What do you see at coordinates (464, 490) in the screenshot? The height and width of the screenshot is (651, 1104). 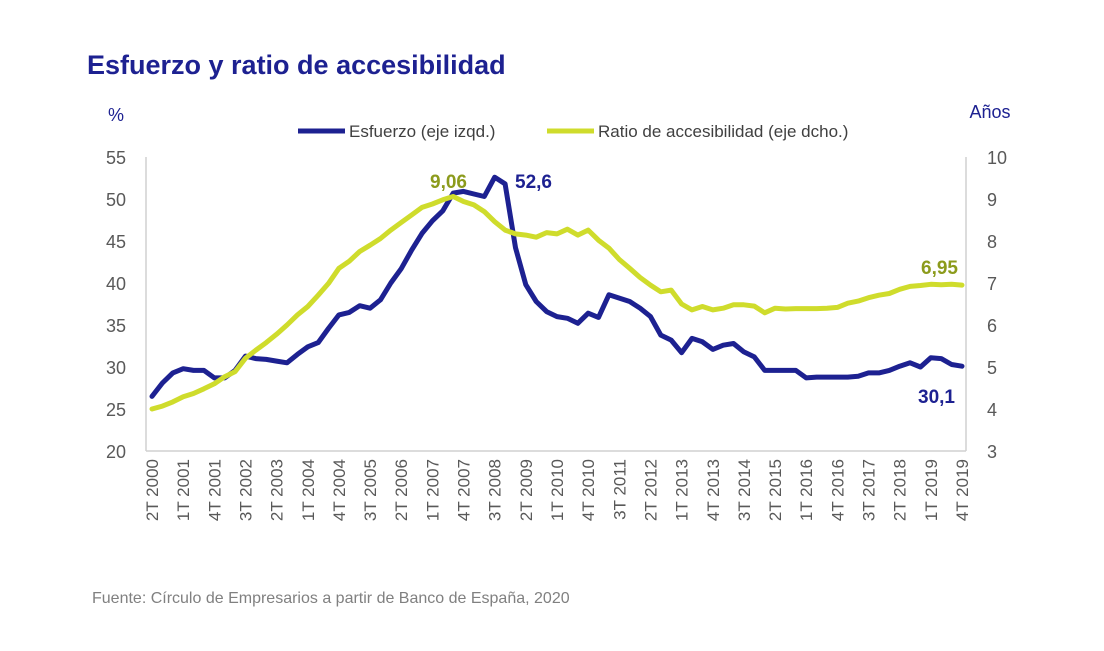 I see `x-tick-label: 4T 2007` at bounding box center [464, 490].